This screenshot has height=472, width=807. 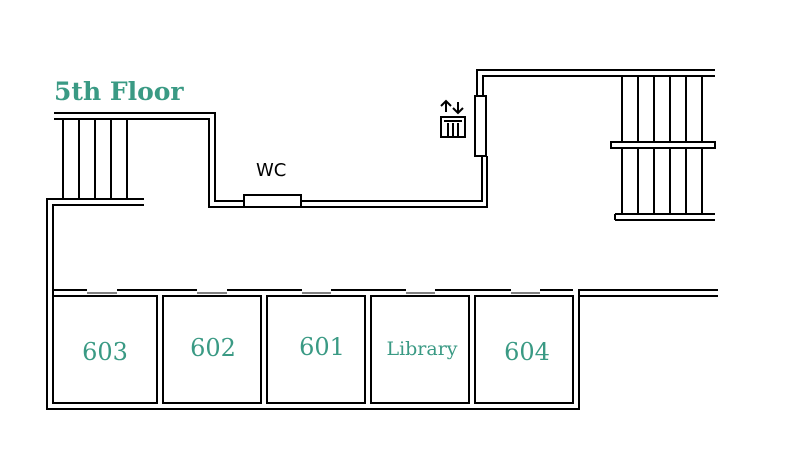 I want to click on elevator-icon, so click(x=453, y=118).